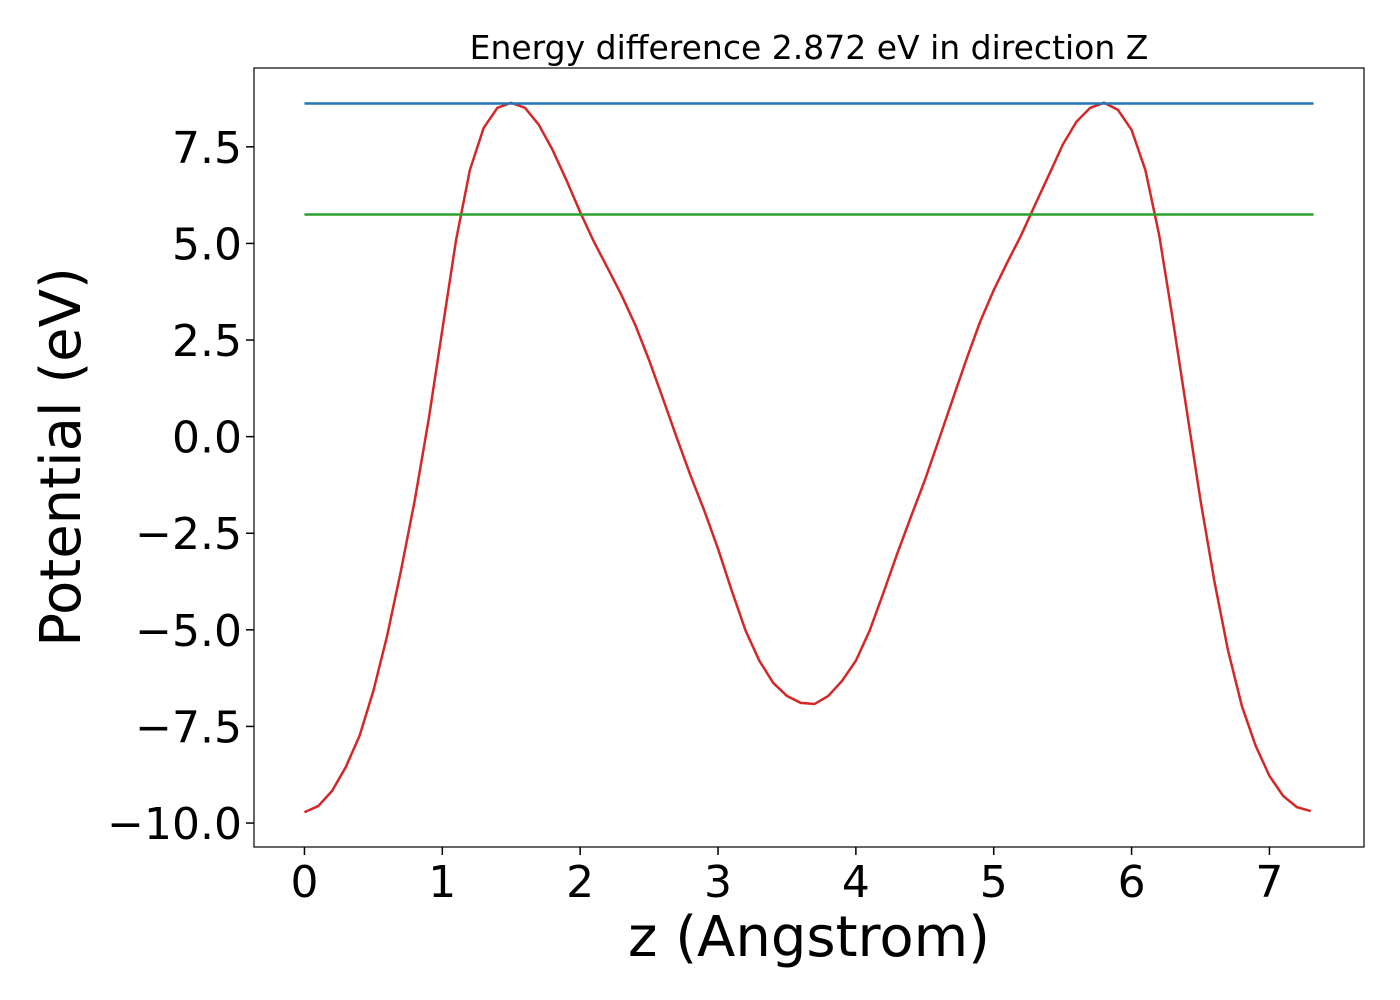  What do you see at coordinates (809, 937) in the screenshot?
I see `x-axis-label: z (Angstrom)` at bounding box center [809, 937].